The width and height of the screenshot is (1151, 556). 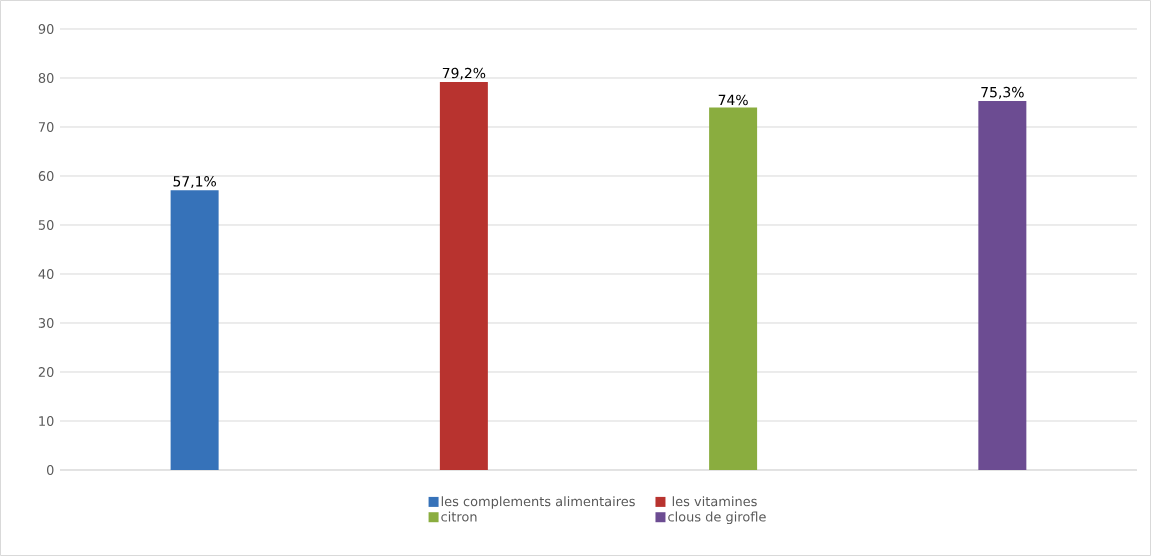 I want to click on y-tick-label: 60, so click(x=46, y=176).